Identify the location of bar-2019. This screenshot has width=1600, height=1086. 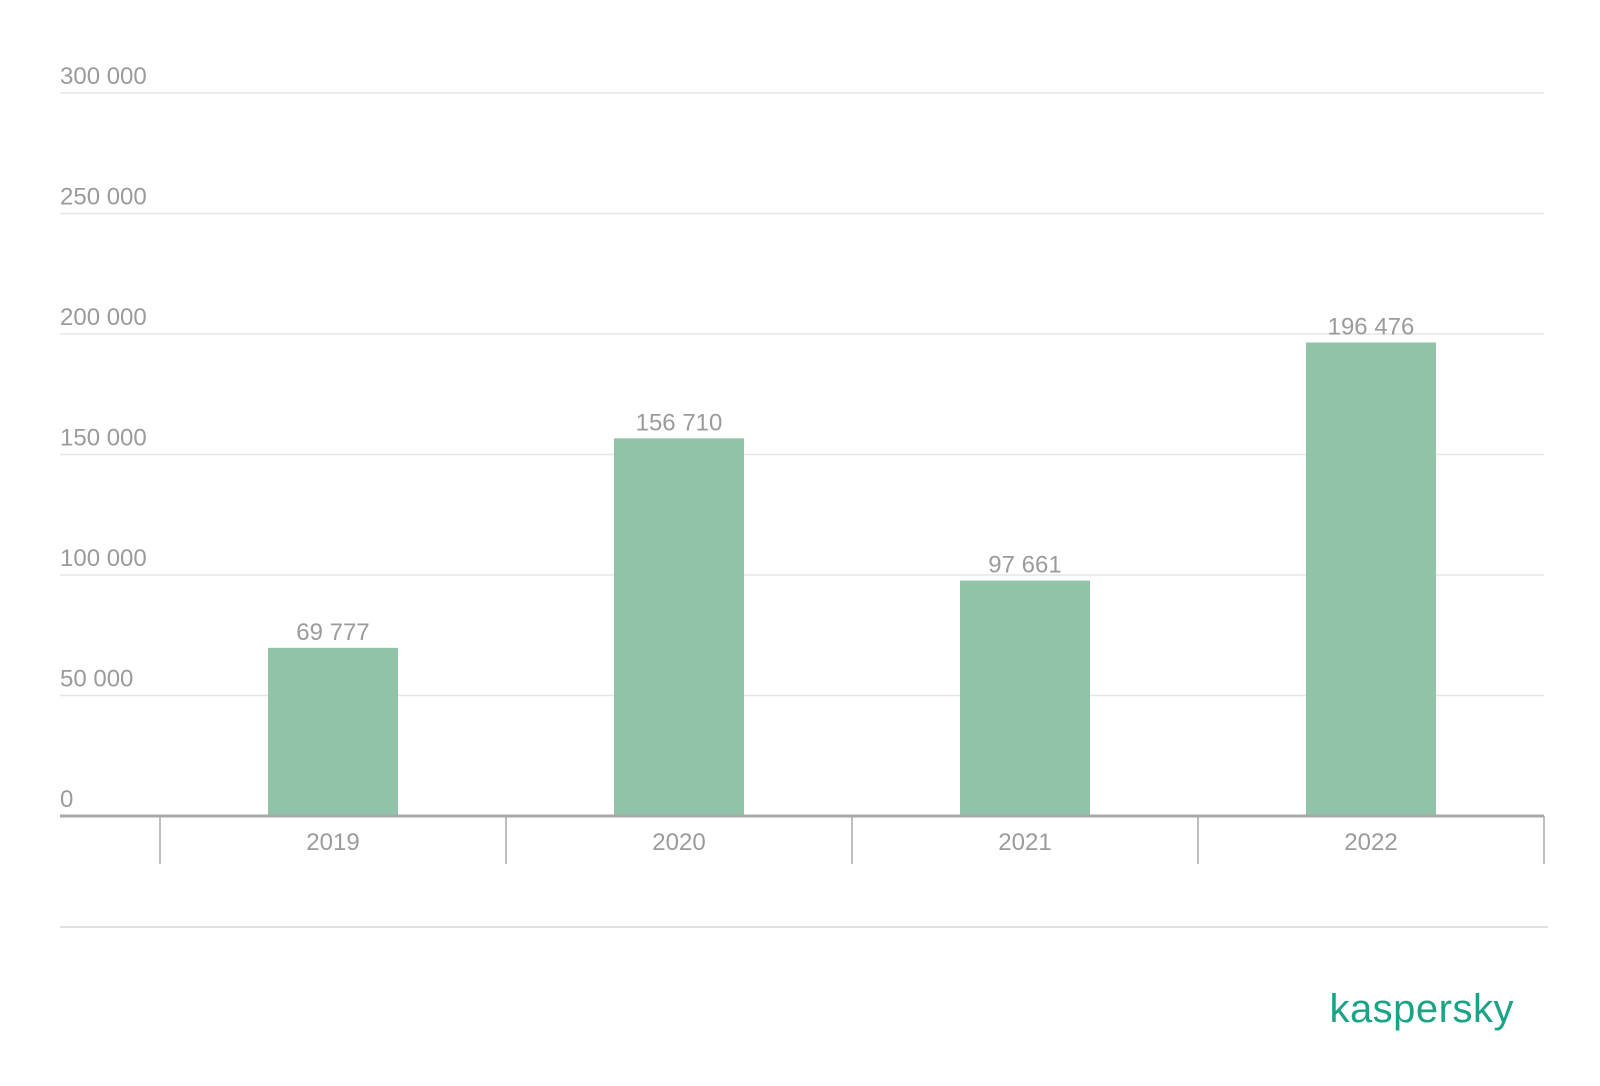
(333, 731).